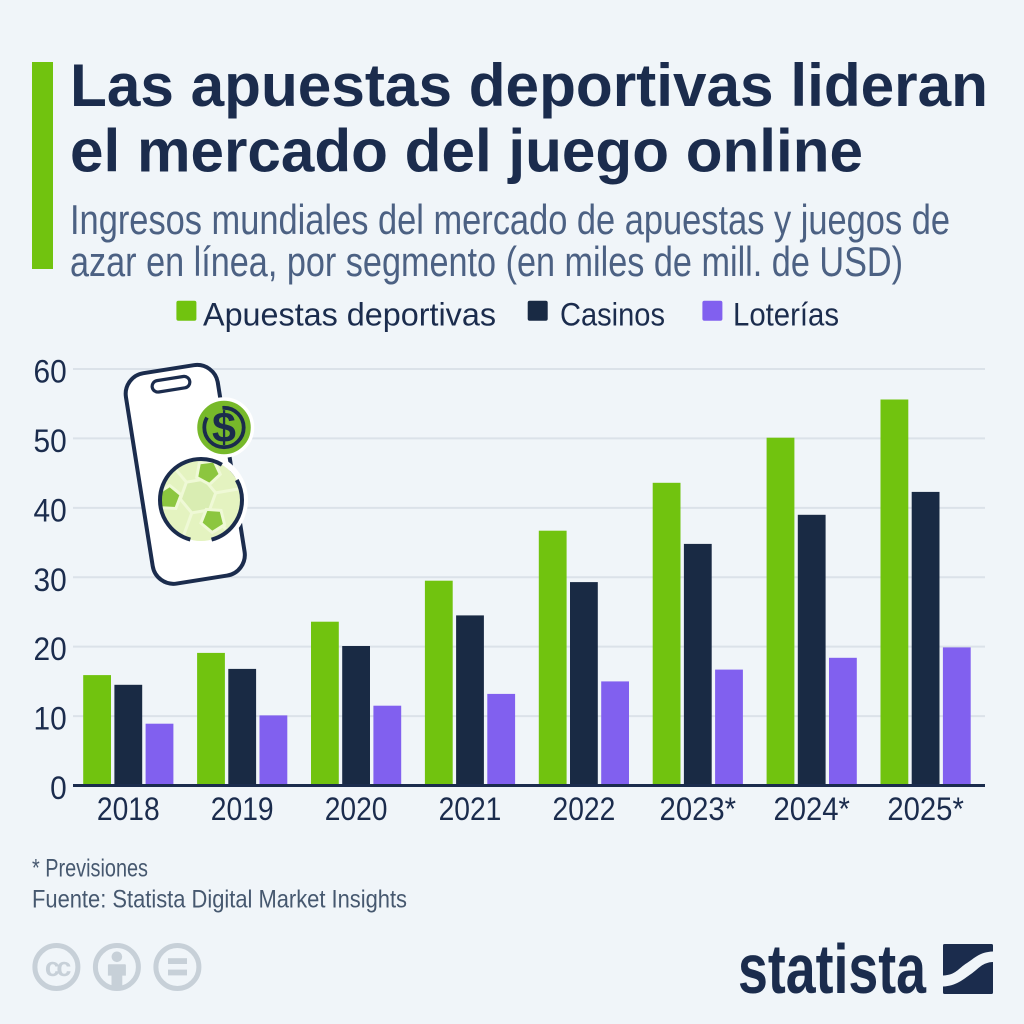  I want to click on legend-label-1: Casinos, so click(612, 315).